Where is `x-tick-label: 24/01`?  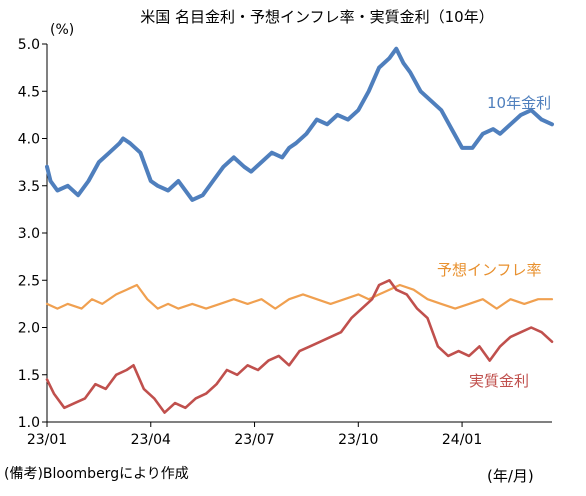 x-tick-label: 24/01 is located at coordinates (462, 440).